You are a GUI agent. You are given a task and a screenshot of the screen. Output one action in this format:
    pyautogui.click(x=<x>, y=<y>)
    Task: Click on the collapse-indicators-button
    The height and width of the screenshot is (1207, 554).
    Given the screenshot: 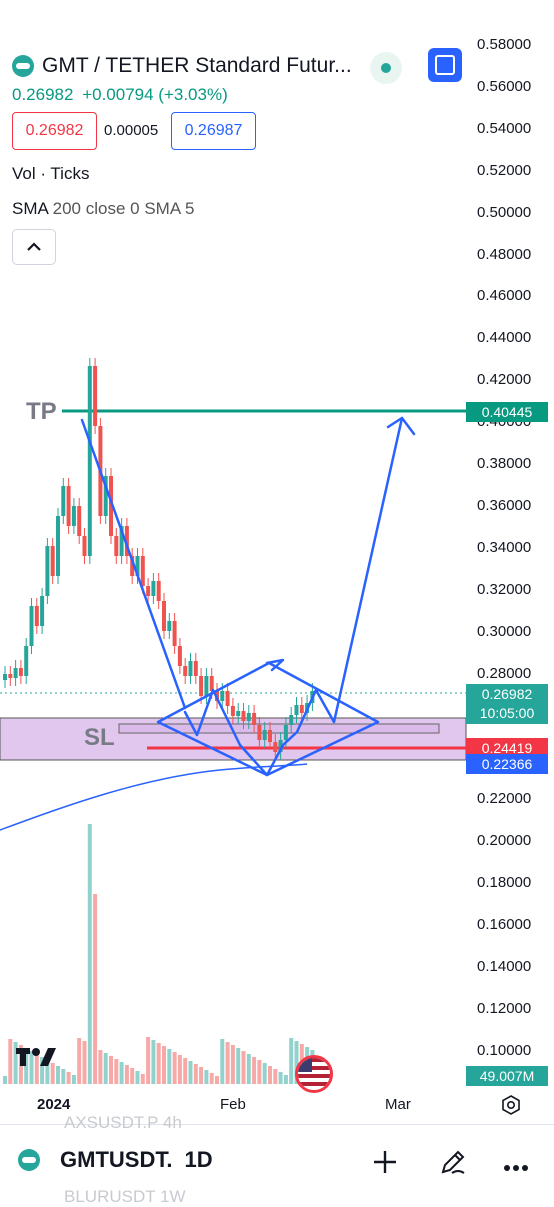 What is the action you would take?
    pyautogui.click(x=34, y=247)
    